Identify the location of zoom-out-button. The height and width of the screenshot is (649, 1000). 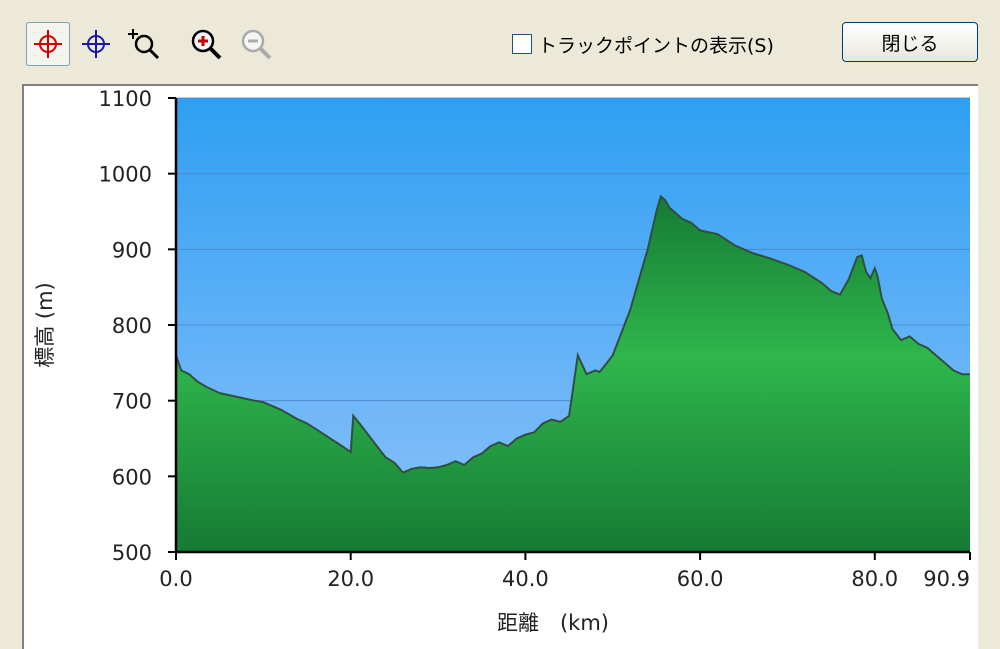
(256, 44).